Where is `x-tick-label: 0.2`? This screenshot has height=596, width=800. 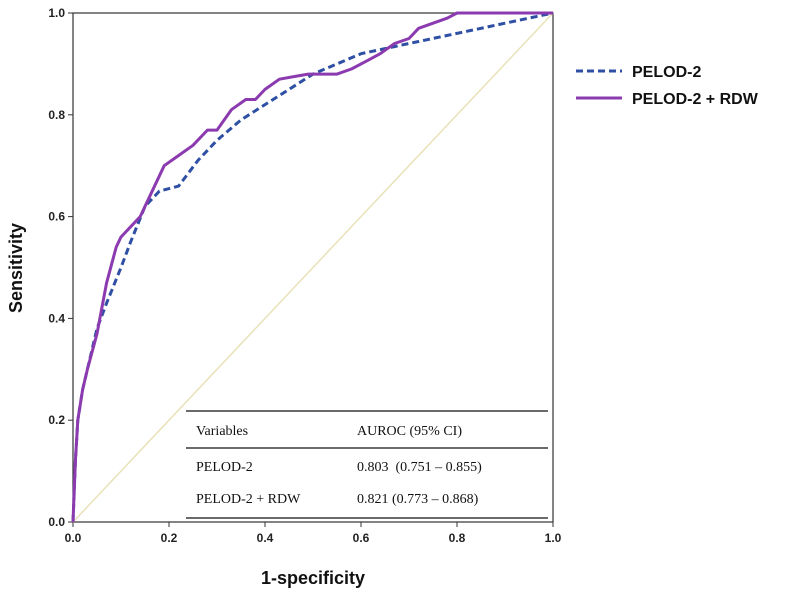
x-tick-label: 0.2 is located at coordinates (169, 538).